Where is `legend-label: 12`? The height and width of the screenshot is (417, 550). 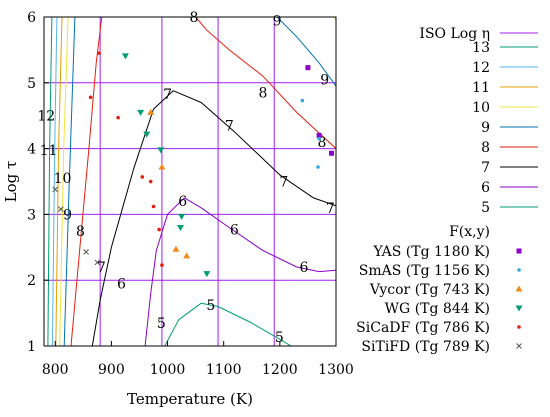 legend-label: 12 is located at coordinates (481, 68).